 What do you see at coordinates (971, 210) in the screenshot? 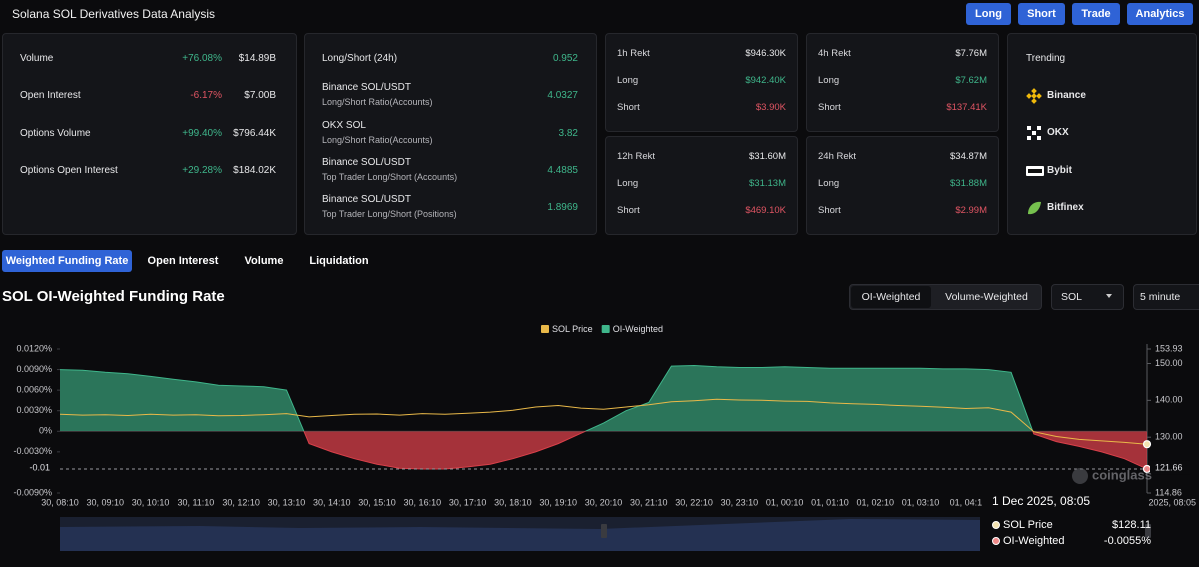
I see `rekt-short: $2.99M` at bounding box center [971, 210].